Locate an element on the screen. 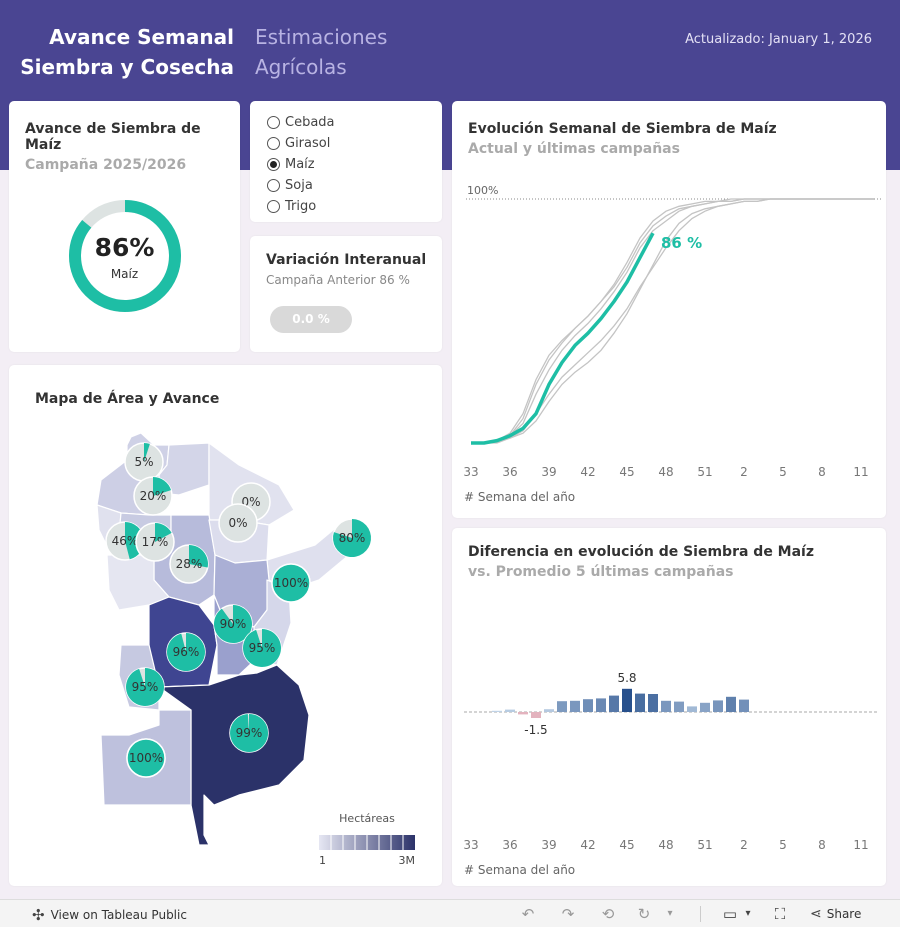 This screenshot has width=900, height=927. crop-option-trigo: Trigo is located at coordinates (354, 206).